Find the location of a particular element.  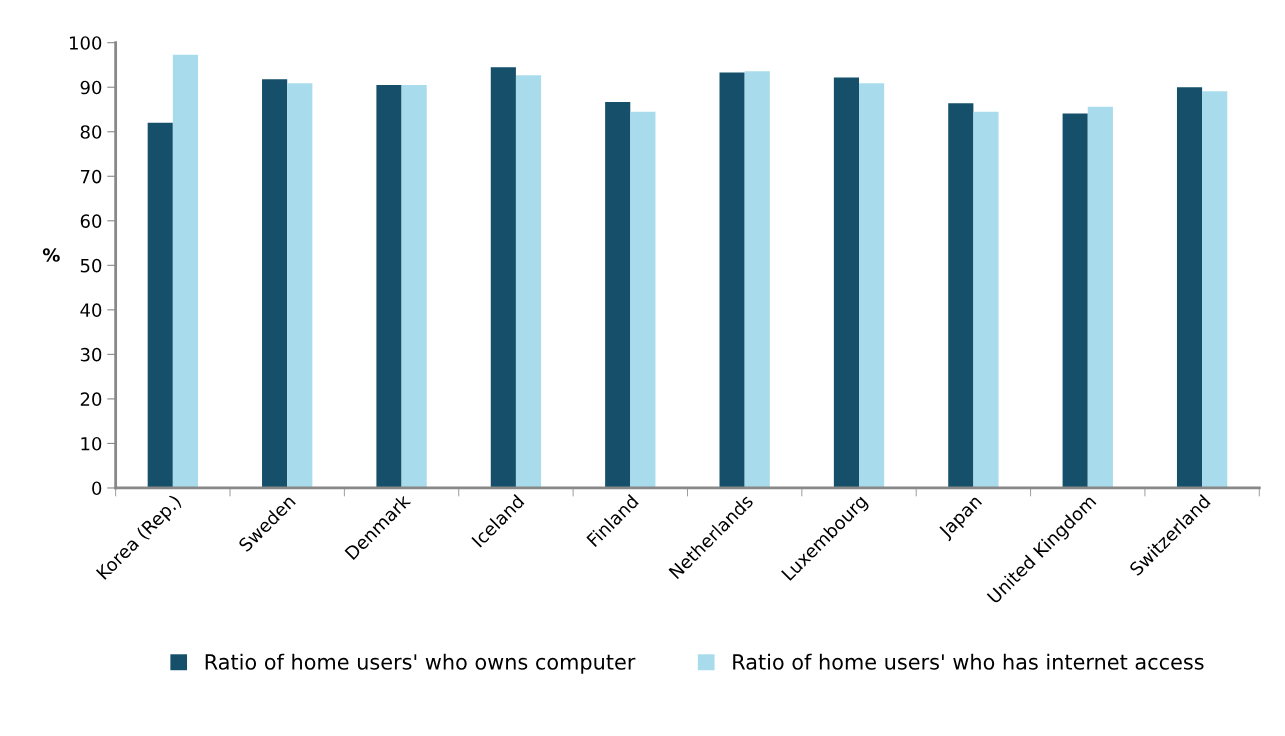

y-tick-label: 50 is located at coordinates (91, 265).